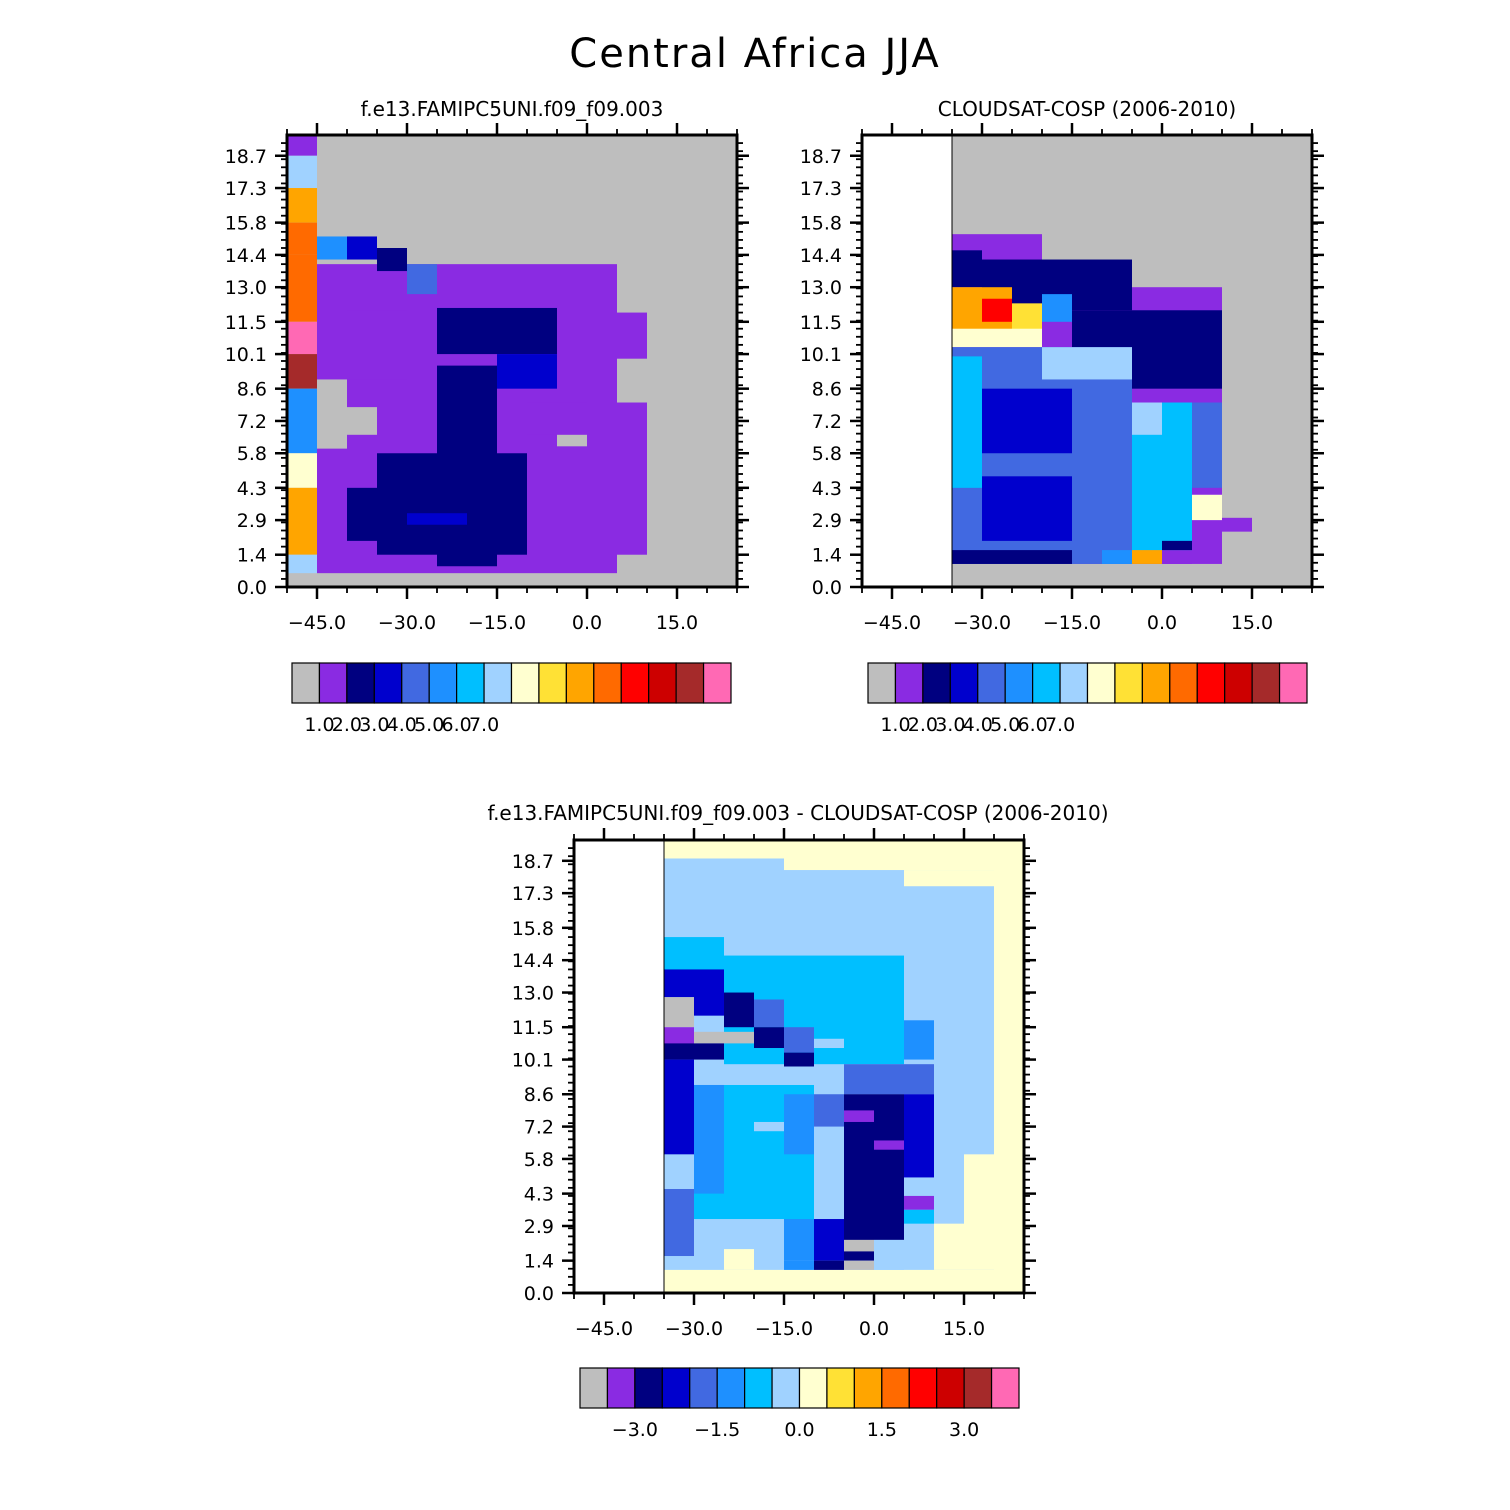 This screenshot has width=1510, height=1510. What do you see at coordinates (246, 157) in the screenshot?
I see `y-tick-label: 18.7` at bounding box center [246, 157].